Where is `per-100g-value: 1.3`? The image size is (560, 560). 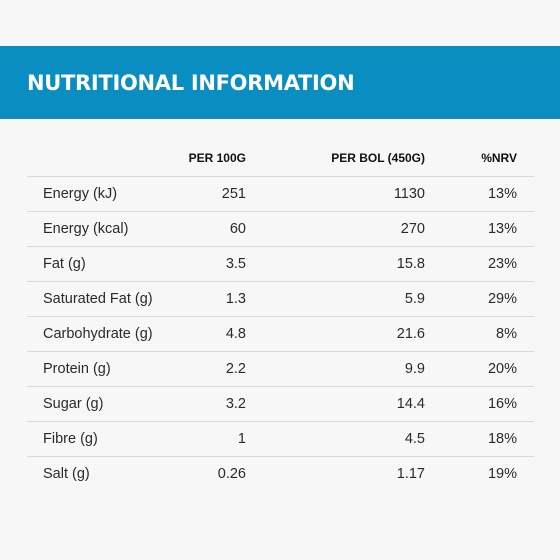 per-100g-value: 1.3 is located at coordinates (235, 299).